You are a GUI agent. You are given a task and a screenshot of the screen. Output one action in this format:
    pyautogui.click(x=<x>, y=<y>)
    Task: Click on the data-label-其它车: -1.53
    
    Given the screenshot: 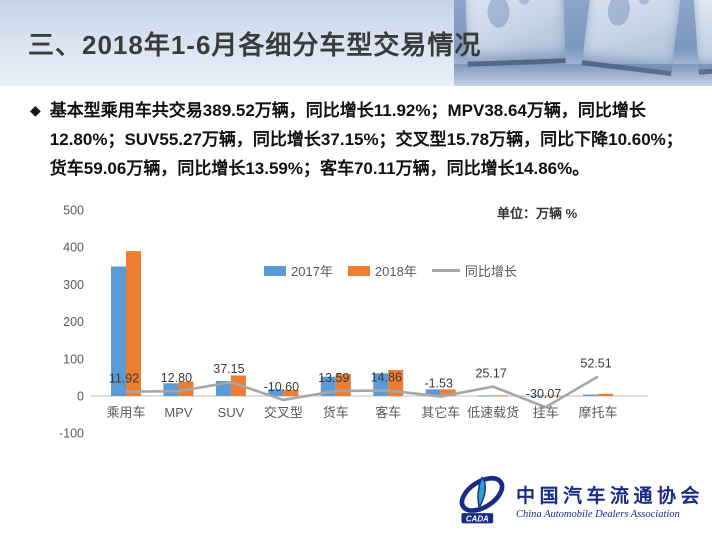 What is the action you would take?
    pyautogui.click(x=438, y=384)
    